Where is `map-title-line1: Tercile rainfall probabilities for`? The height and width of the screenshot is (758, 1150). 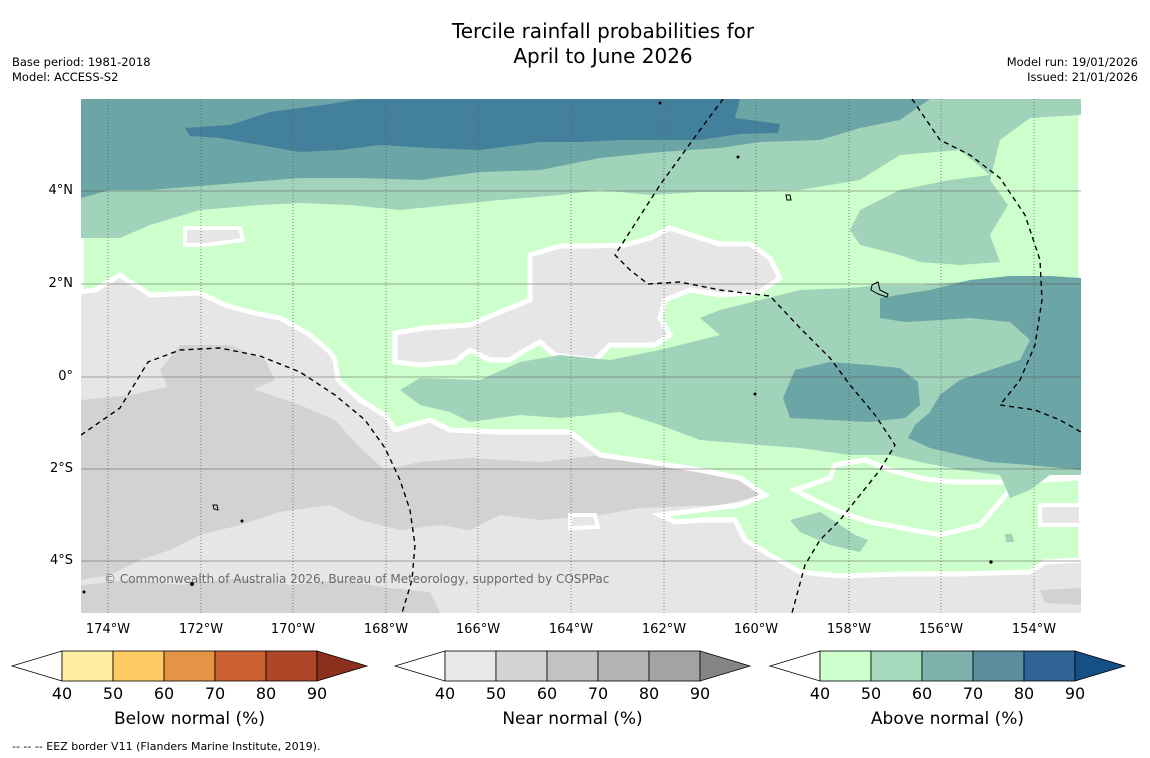
map-title-line1: Tercile rainfall probabilities for is located at coordinates (603, 31).